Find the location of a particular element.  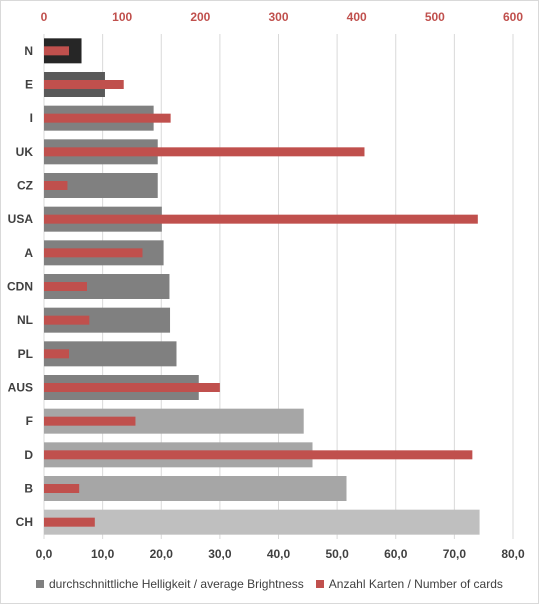

bottom-tick-label: 40,0 is located at coordinates (279, 554).